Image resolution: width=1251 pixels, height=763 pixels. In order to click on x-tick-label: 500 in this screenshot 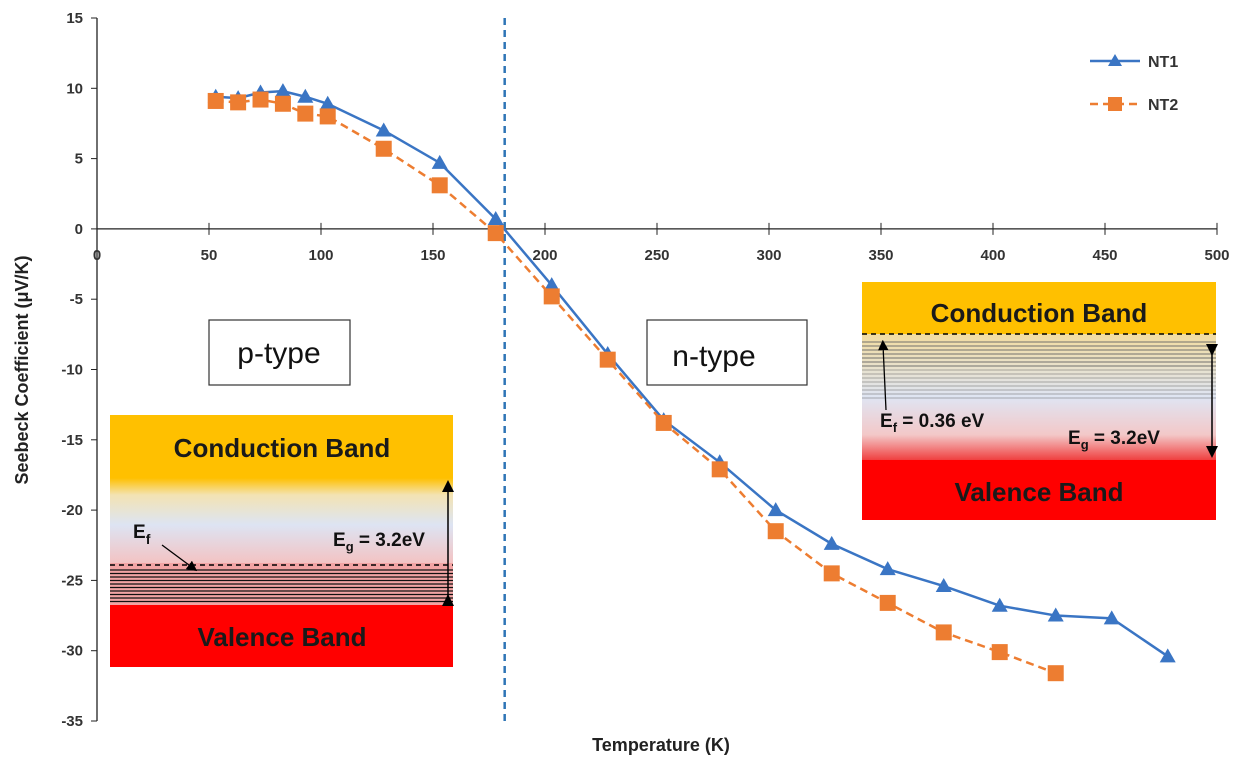, I will do `click(1216, 255)`.